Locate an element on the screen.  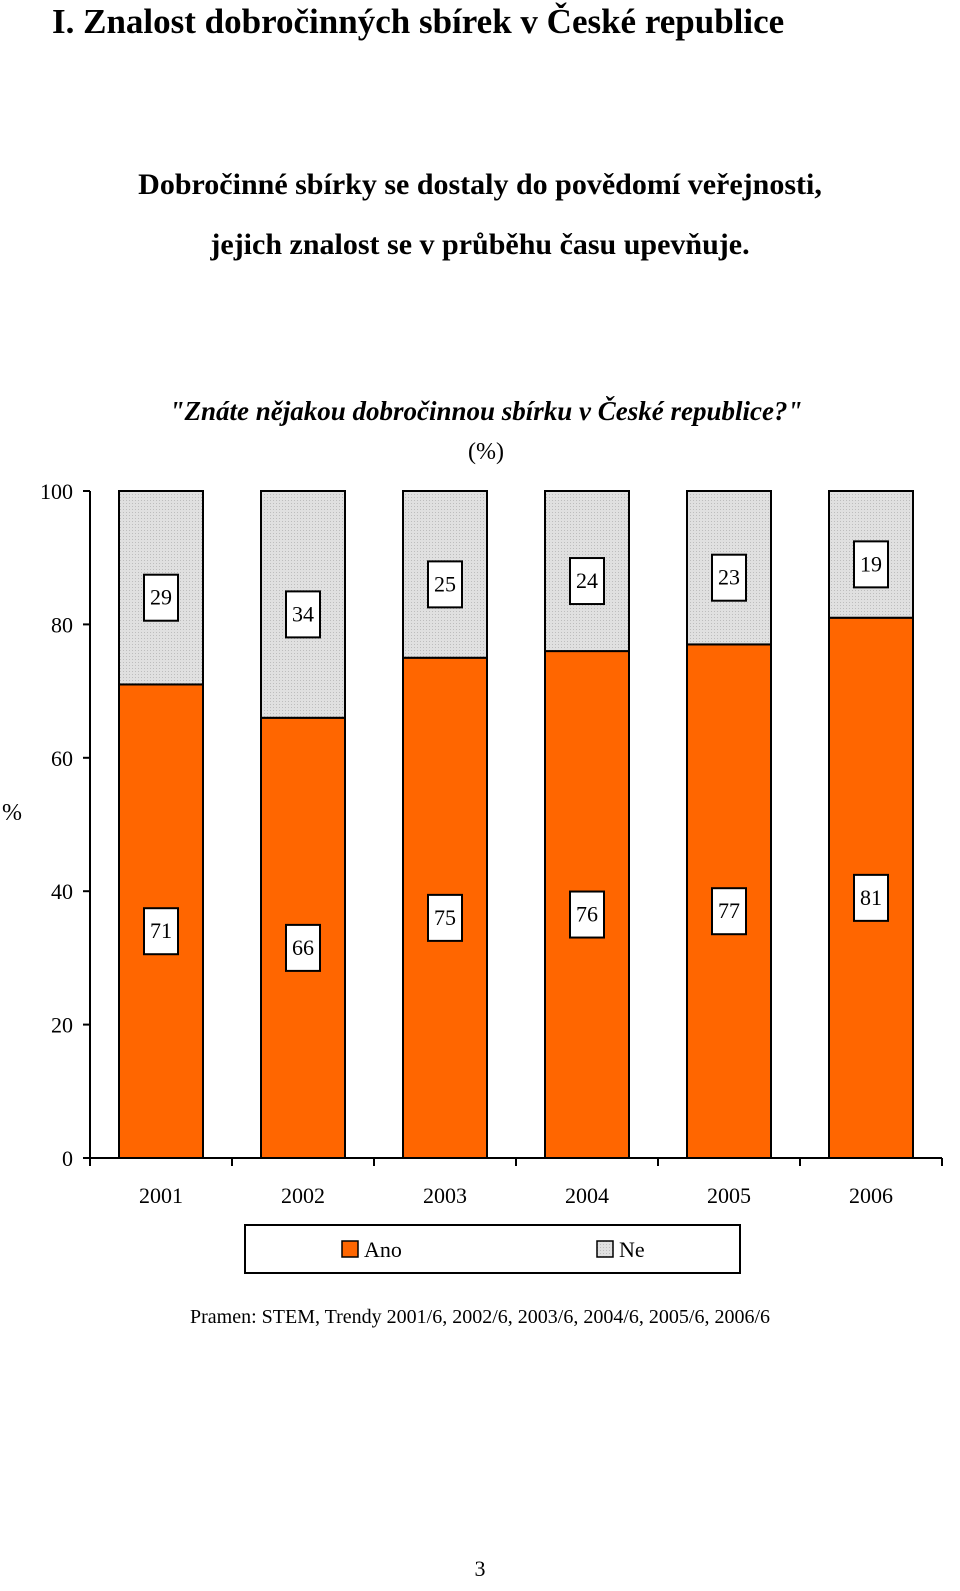
data-label-ne-2005: 23 is located at coordinates (729, 577).